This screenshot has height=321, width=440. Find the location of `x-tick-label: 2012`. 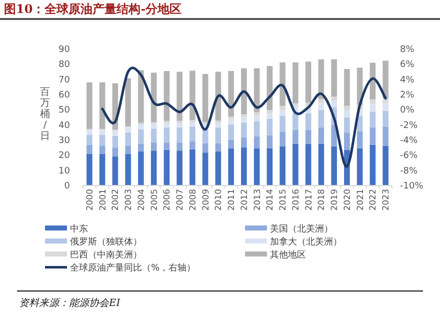

x-tick-label: 2012 is located at coordinates (245, 200).